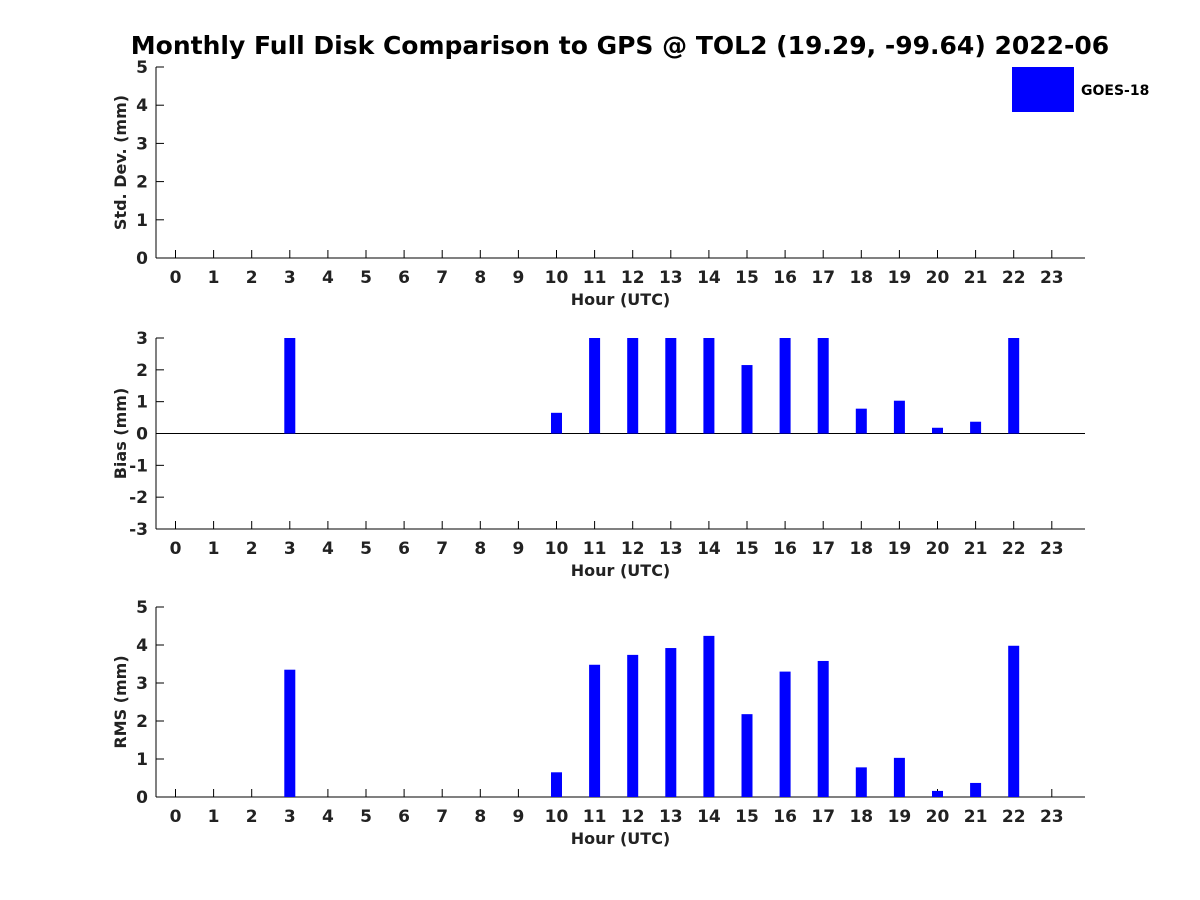 Image resolution: width=1200 pixels, height=900 pixels. I want to click on legend-swatch, so click(1043, 89).